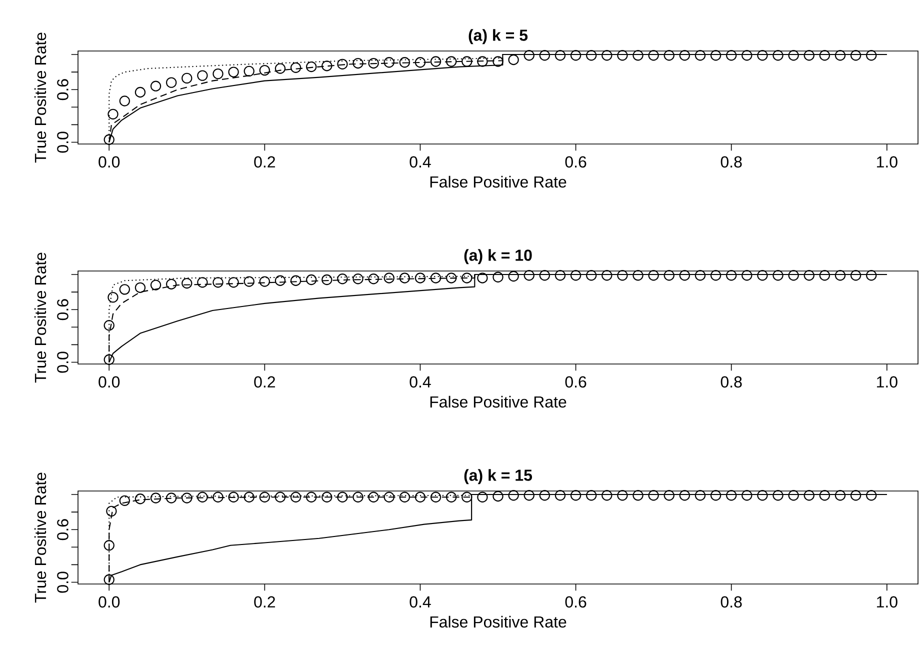 The width and height of the screenshot is (920, 660). Describe the element at coordinates (498, 36) in the screenshot. I see `chart-title: (a) k = 5` at that location.